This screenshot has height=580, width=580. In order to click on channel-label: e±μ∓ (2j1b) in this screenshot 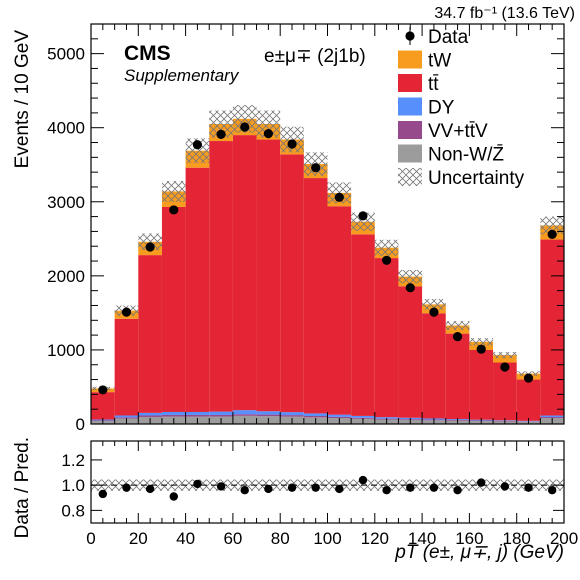, I will do `click(315, 56)`.